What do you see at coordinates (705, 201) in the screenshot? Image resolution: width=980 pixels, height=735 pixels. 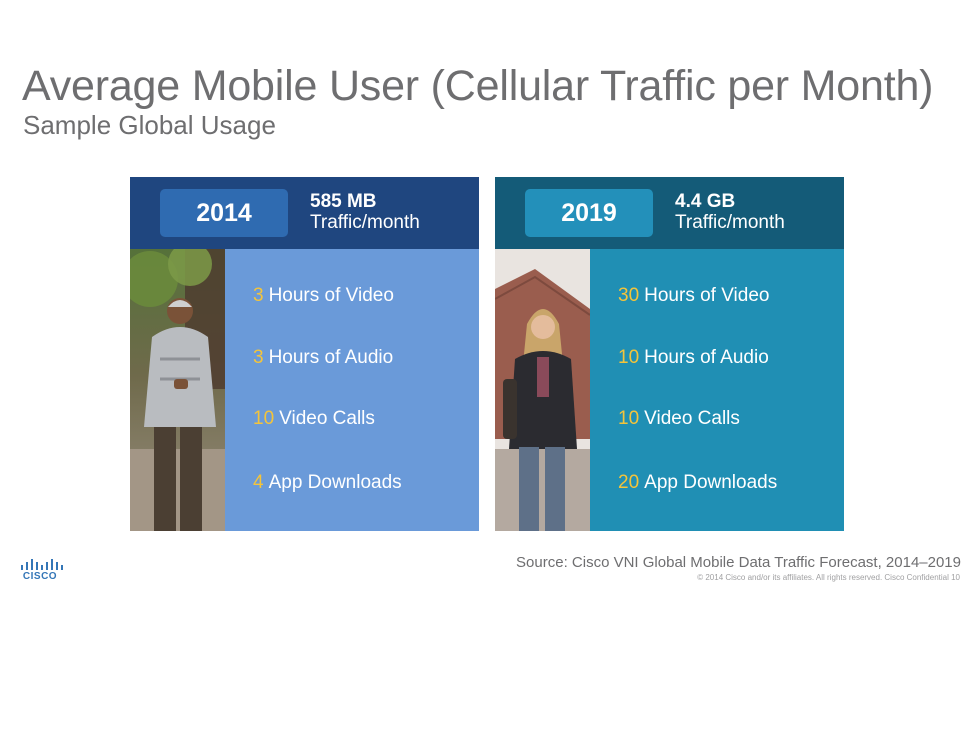 I see `traffic-amount: 4.4 GB` at bounding box center [705, 201].